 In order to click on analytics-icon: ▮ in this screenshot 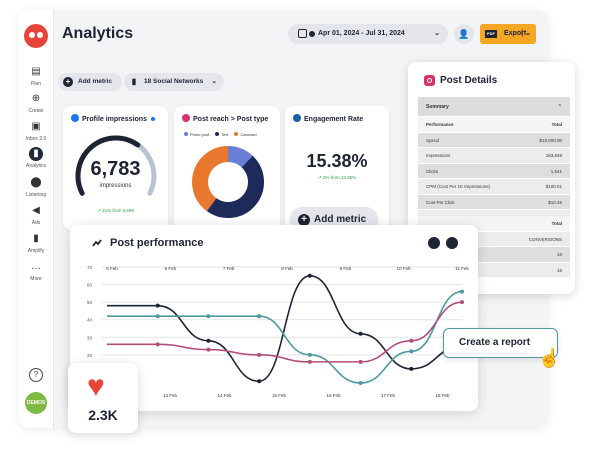, I will do `click(36, 154)`.